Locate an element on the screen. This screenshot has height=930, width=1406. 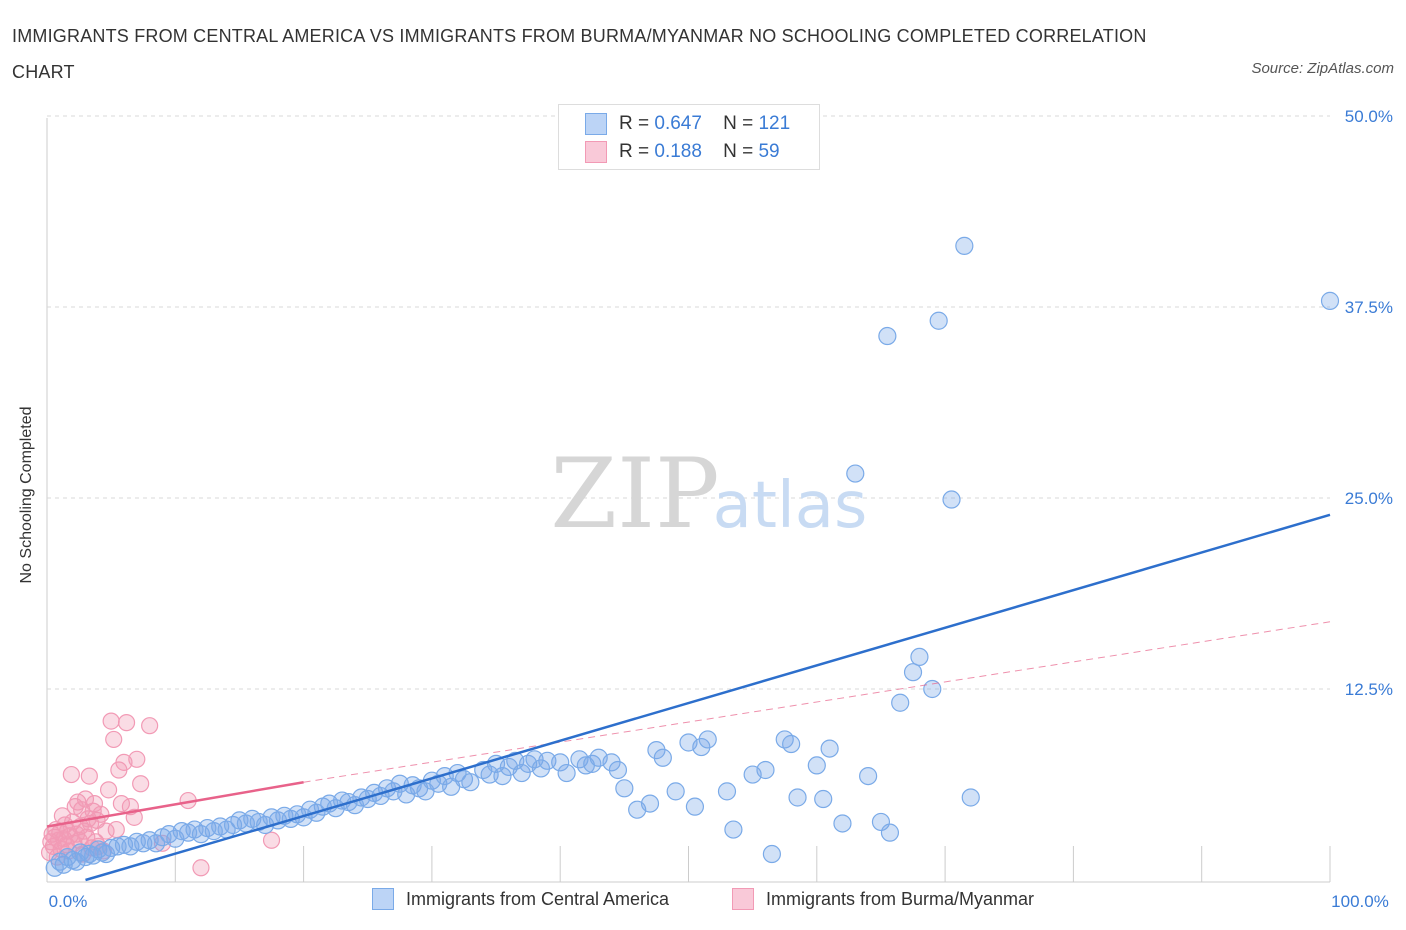
watermark: ZIP atlas is located at coordinates (708, 494).